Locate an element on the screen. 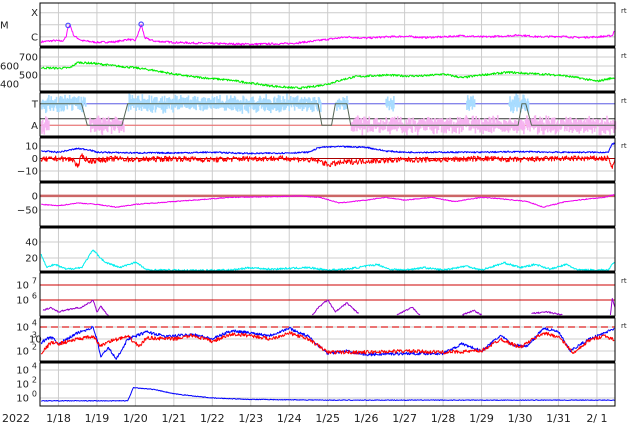 The width and height of the screenshot is (634, 428). series-e-gt-2MeV is located at coordinates (327, 343).